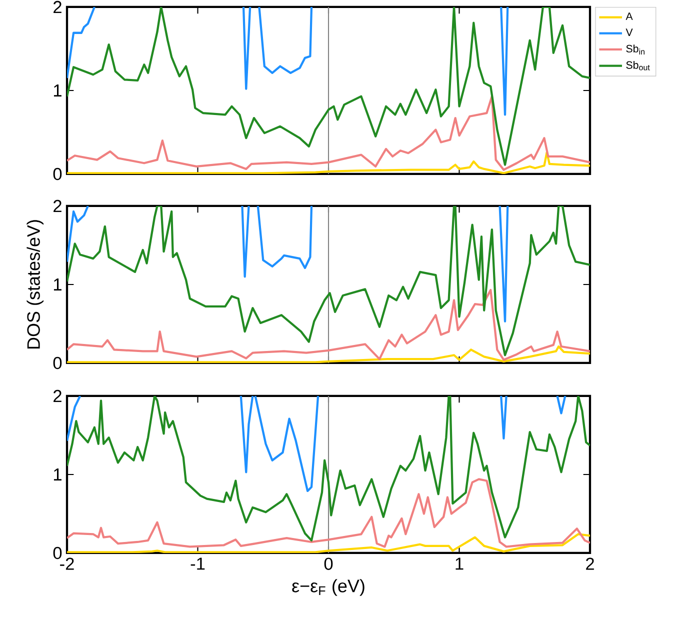  Describe the element at coordinates (590, 564) in the screenshot. I see `x-tick-label: 2` at that location.